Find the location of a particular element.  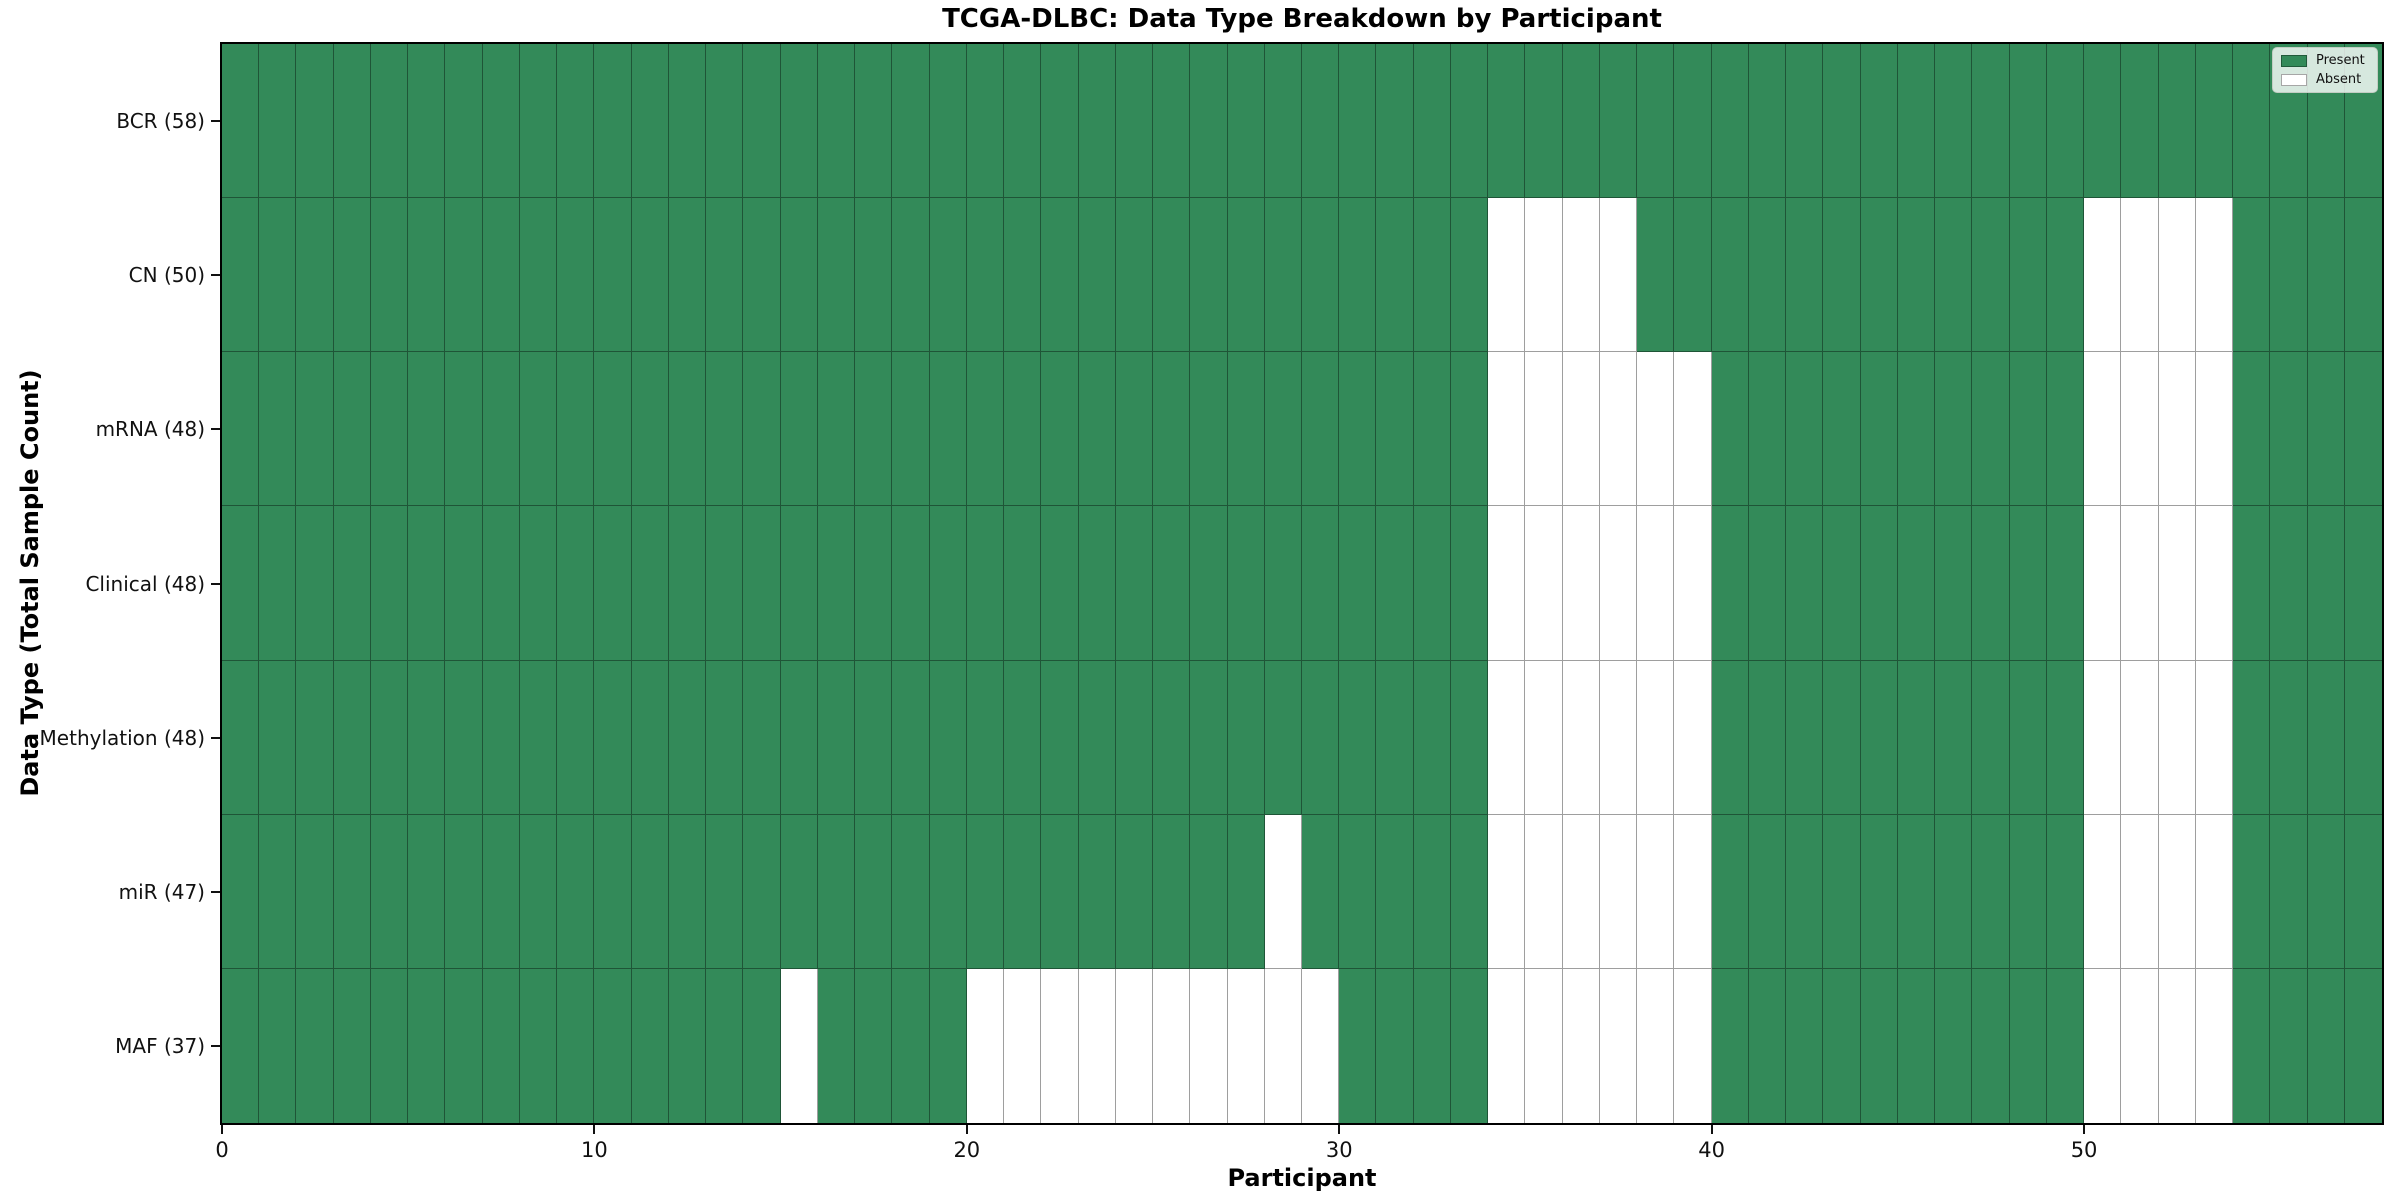

heatmap-cell-Methylation-p40 is located at coordinates (1730, 737).